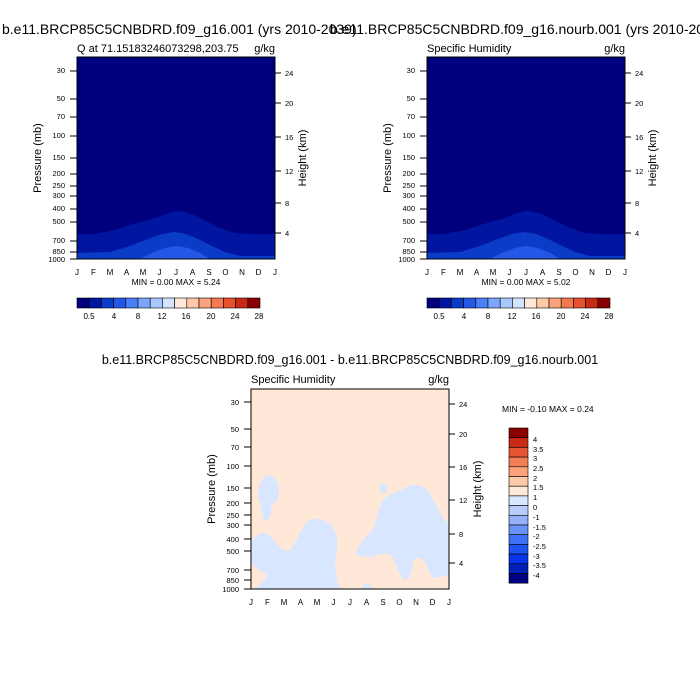  I want to click on panel-3-pressure-axis-label: Pressure (mb), so click(212, 489).